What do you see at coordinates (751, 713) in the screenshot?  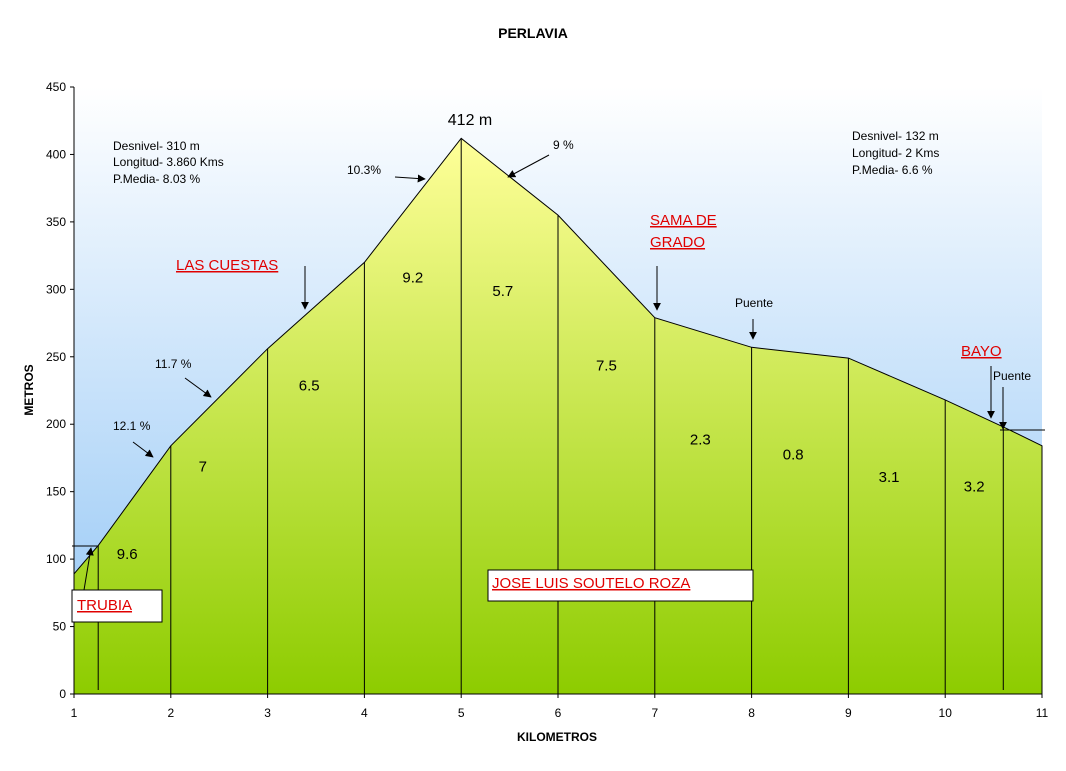 I see `x-tick-label: 8` at bounding box center [751, 713].